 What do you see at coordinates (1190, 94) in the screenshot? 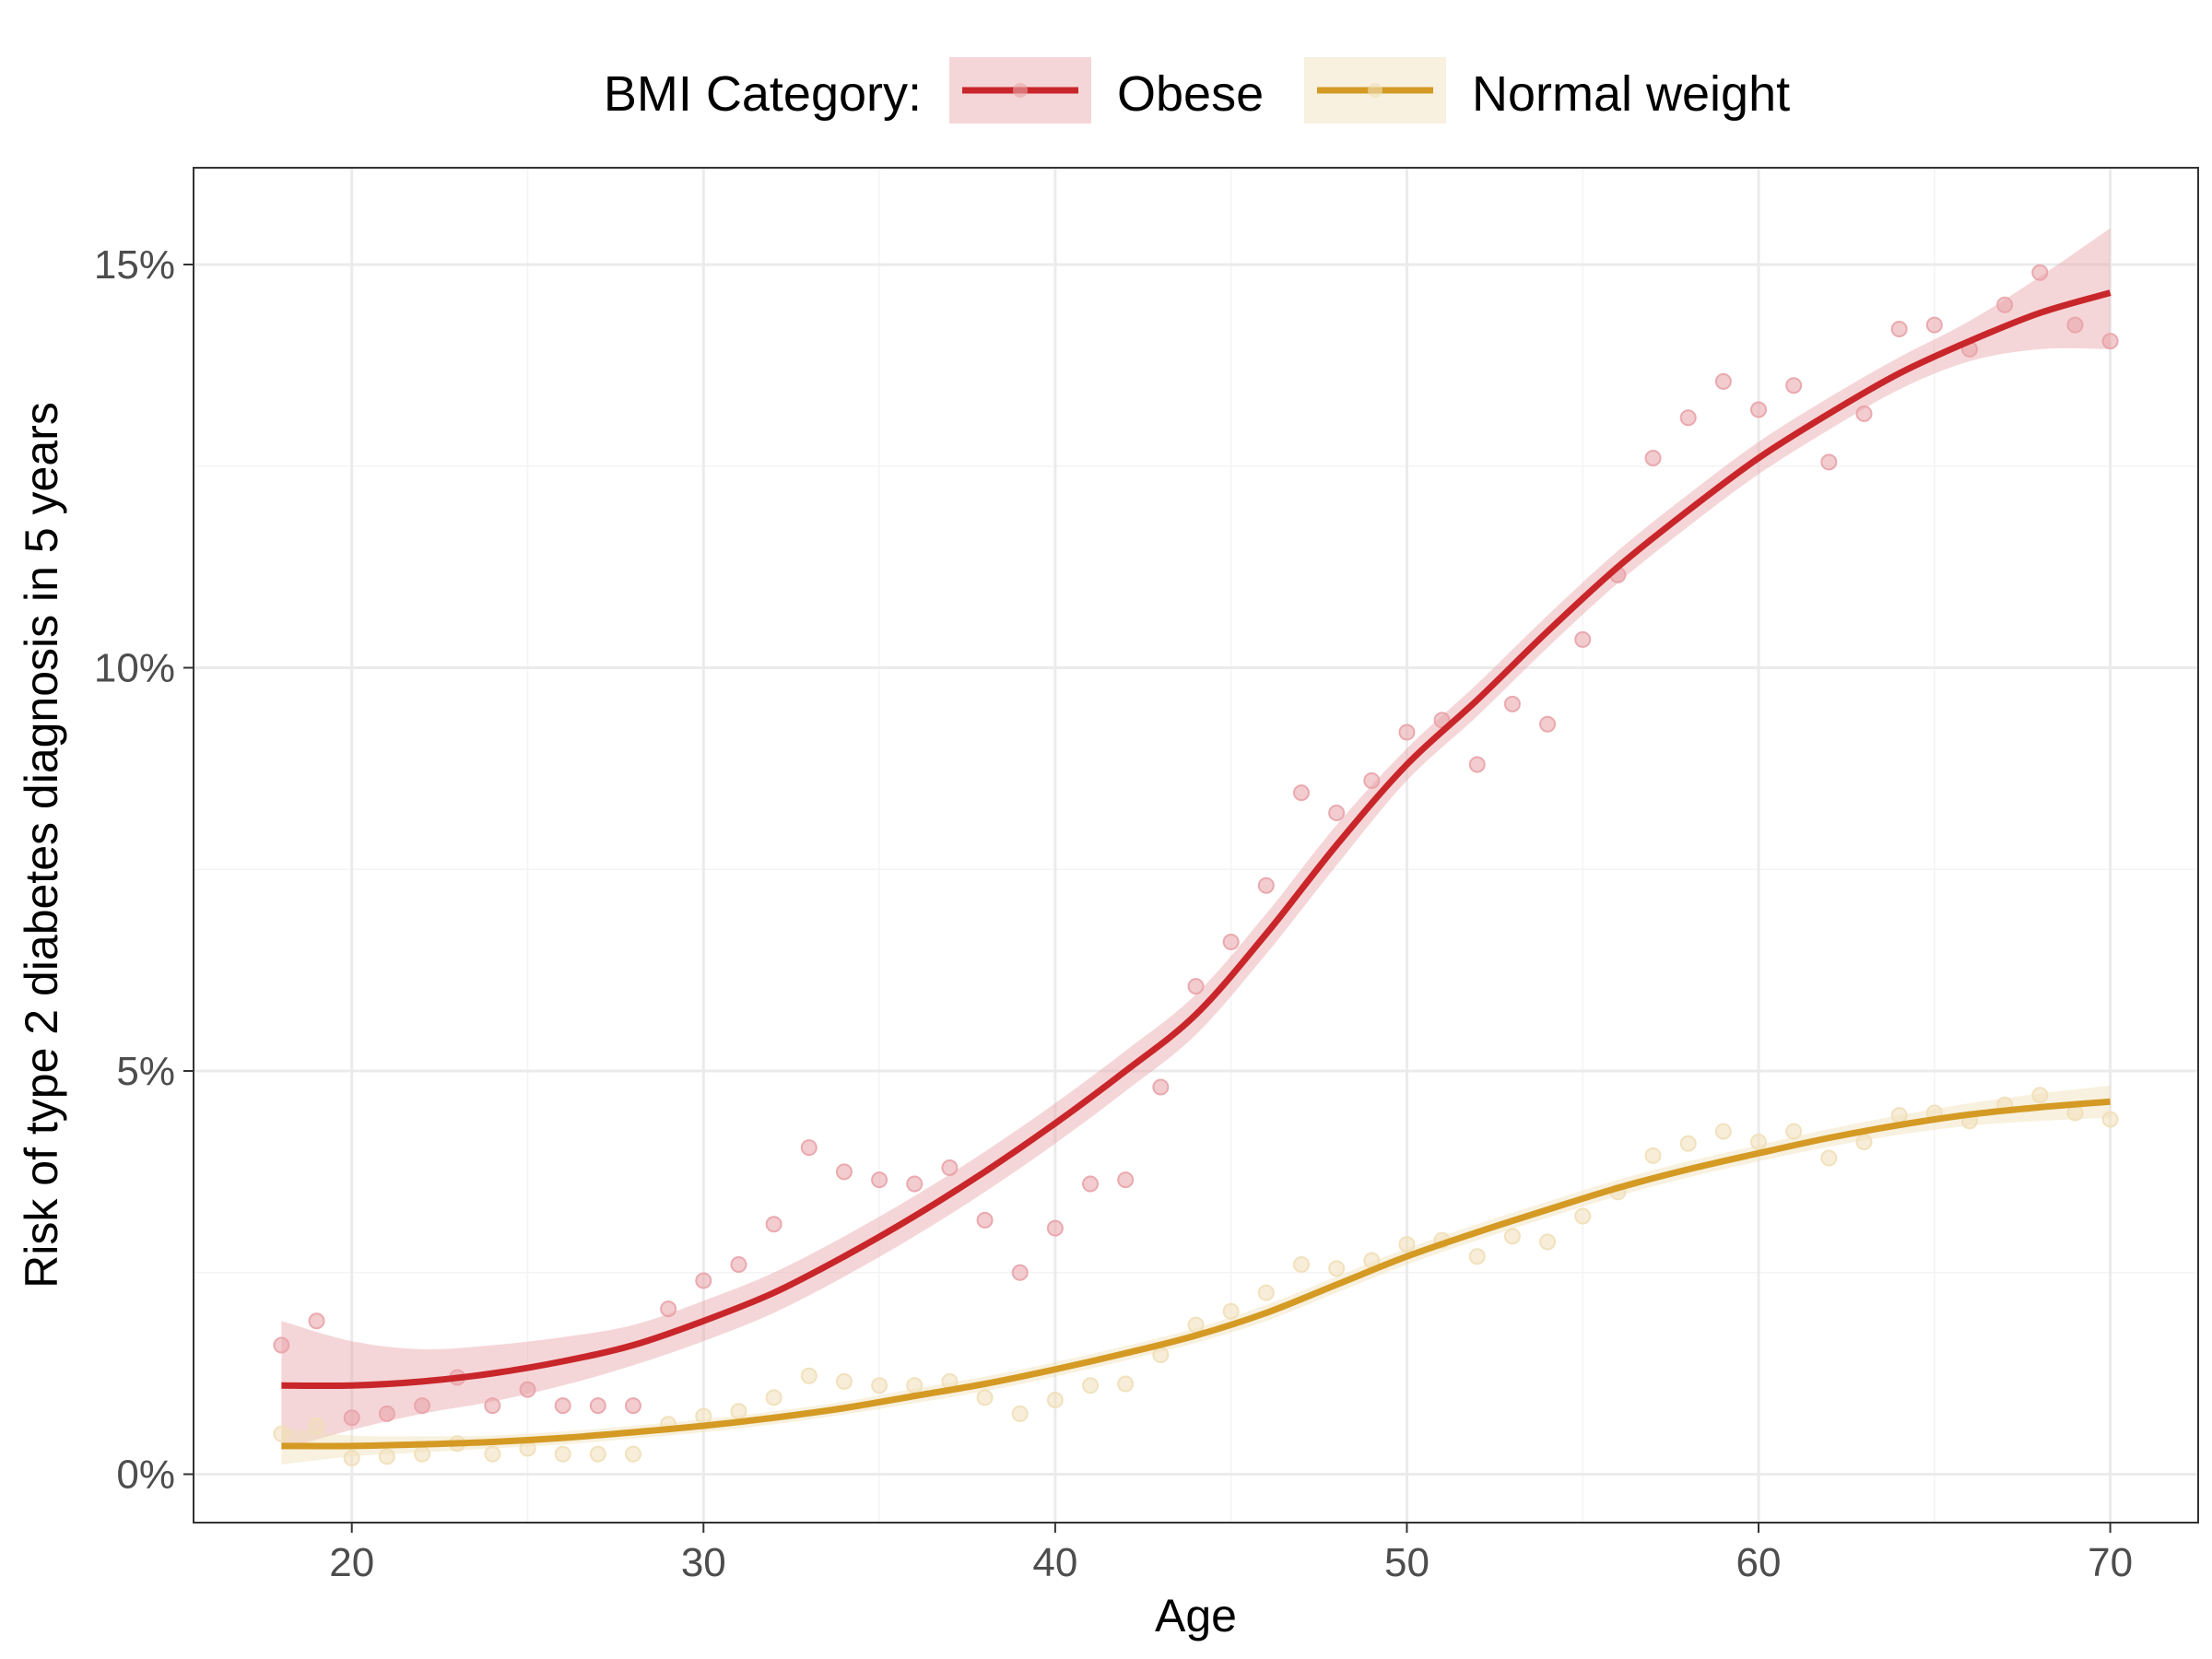
I see `legend-label: Obese` at bounding box center [1190, 94].